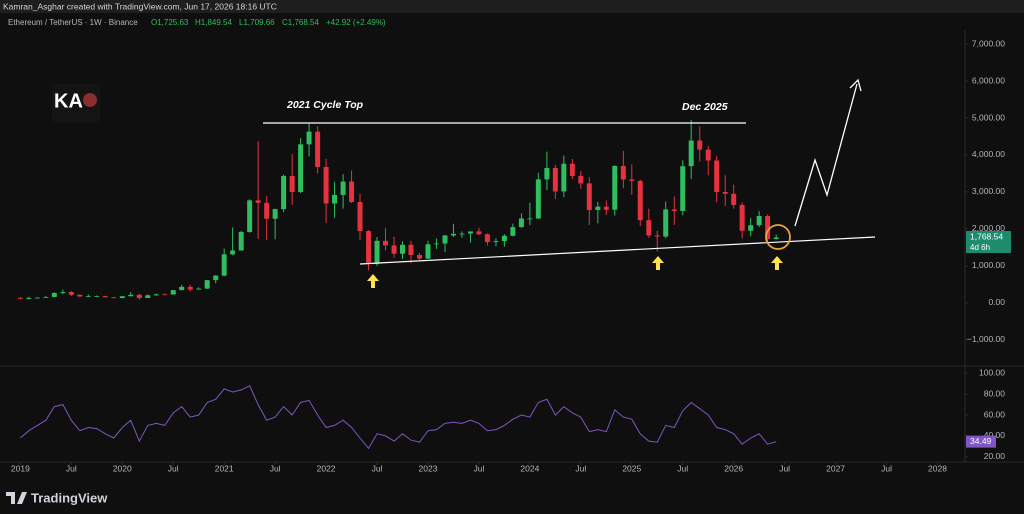 The image size is (1024, 514). I want to click on x-tick-label: 2028, so click(937, 468).